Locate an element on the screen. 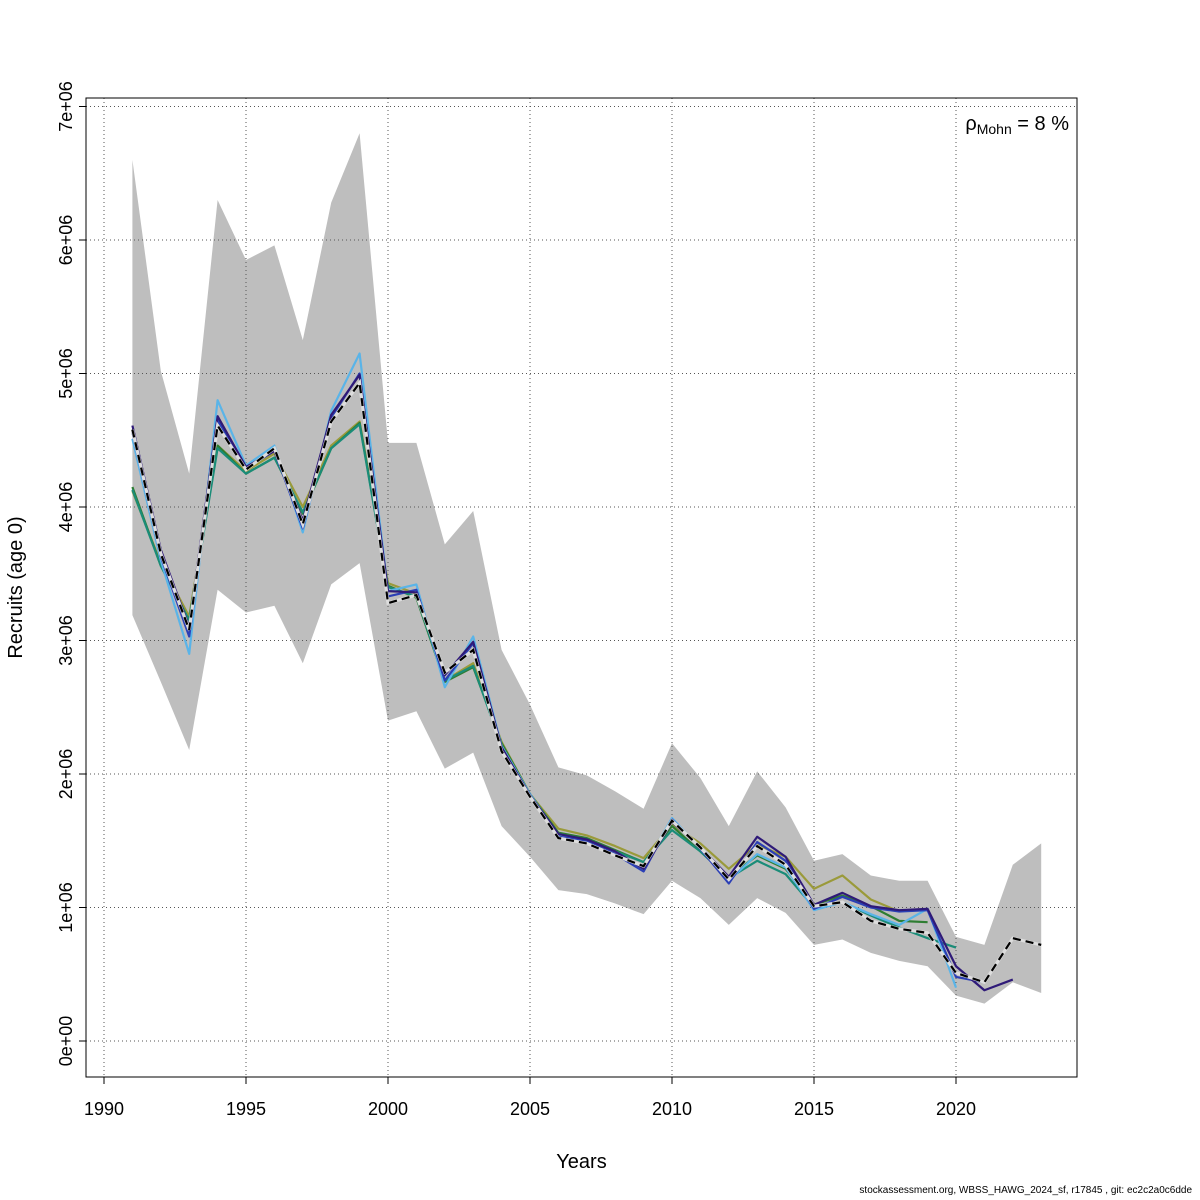  y-tick-label-5: 5e+06 is located at coordinates (66, 373).